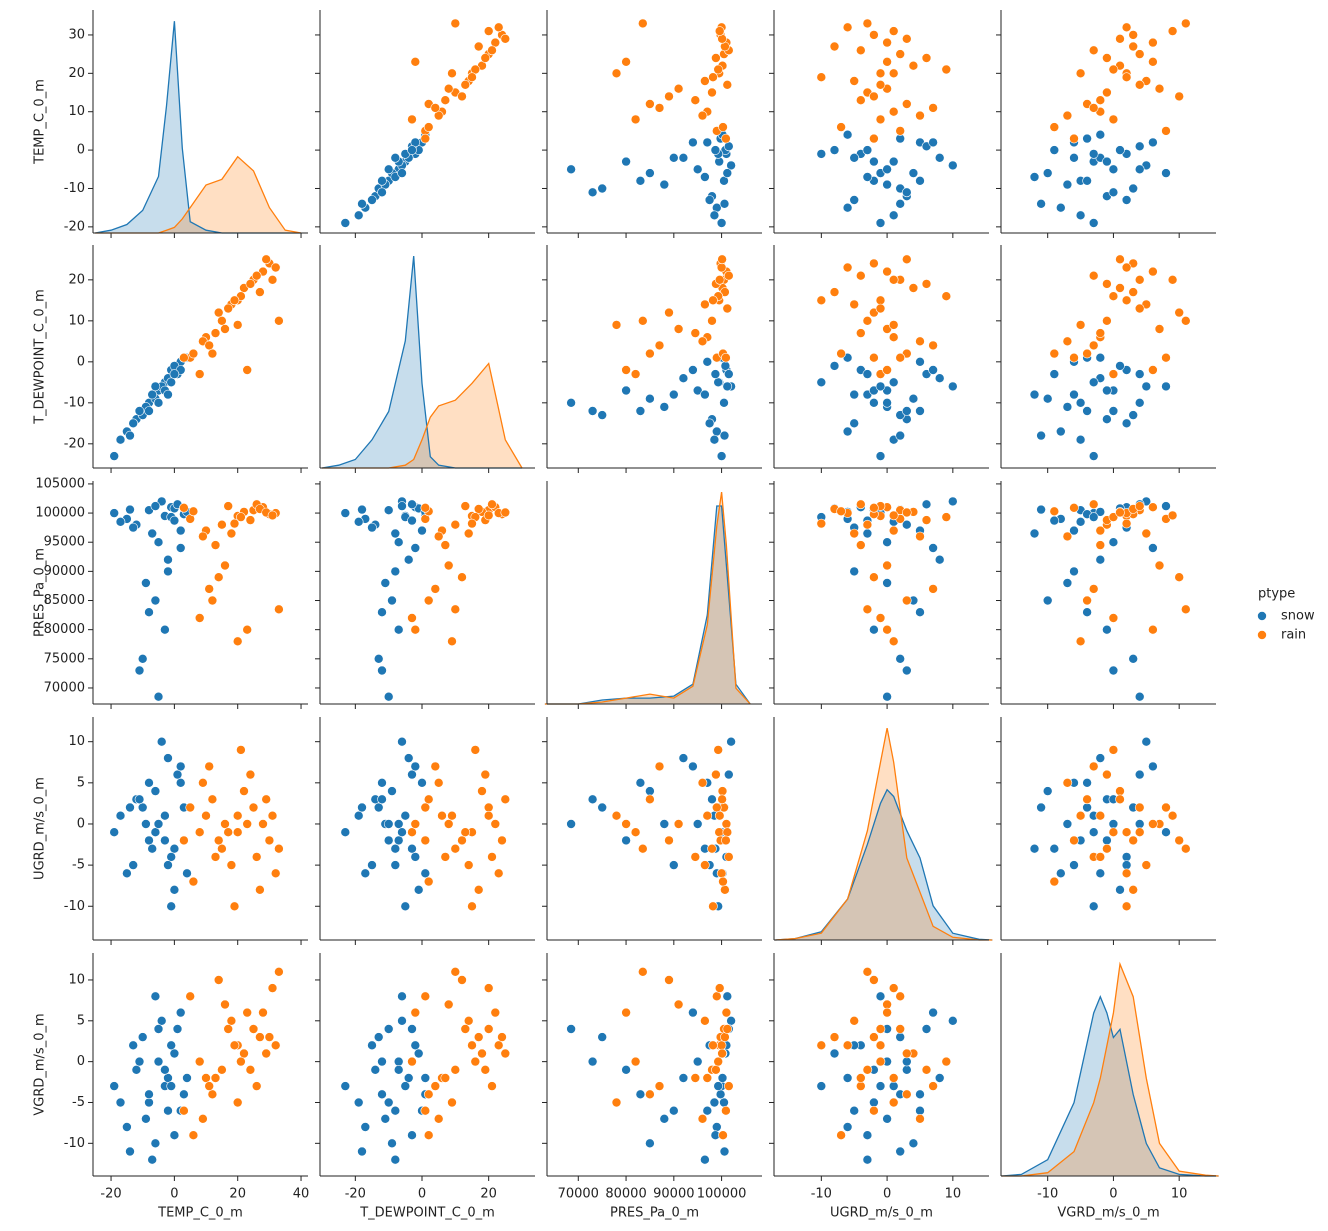 This screenshot has height=1231, width=1328. I want to click on y-tick-label: 5, so click(81, 1020).